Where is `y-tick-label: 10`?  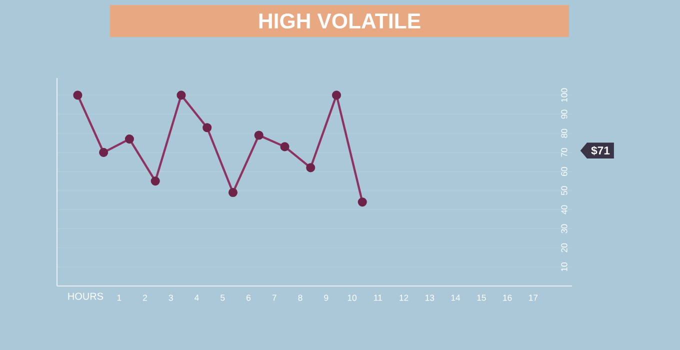 y-tick-label: 10 is located at coordinates (564, 267).